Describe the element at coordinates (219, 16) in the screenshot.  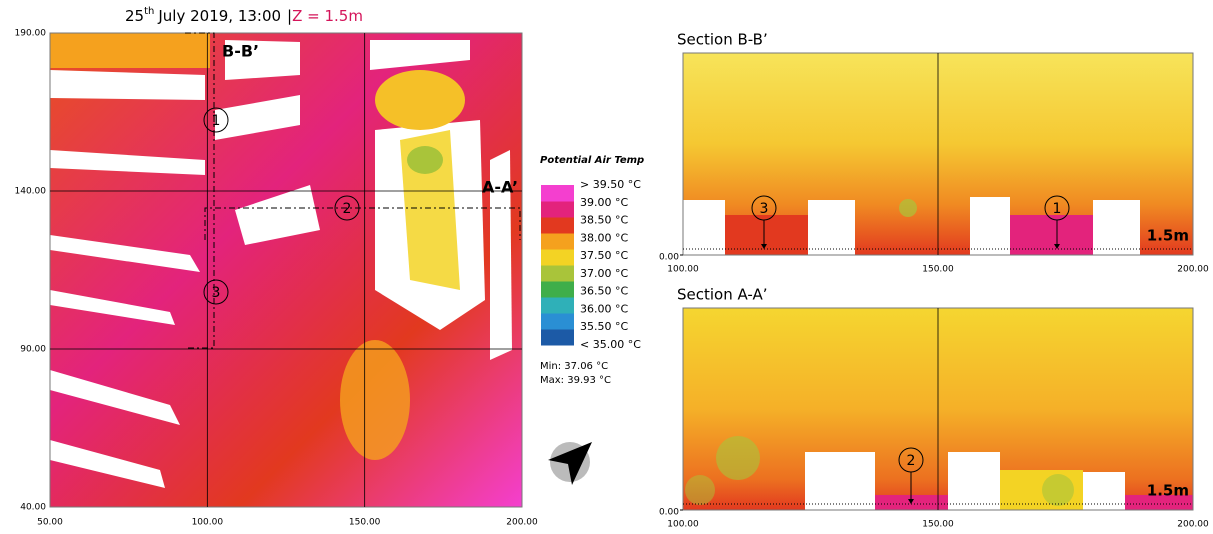
I see `title-text: July 2019, 13:00` at that location.